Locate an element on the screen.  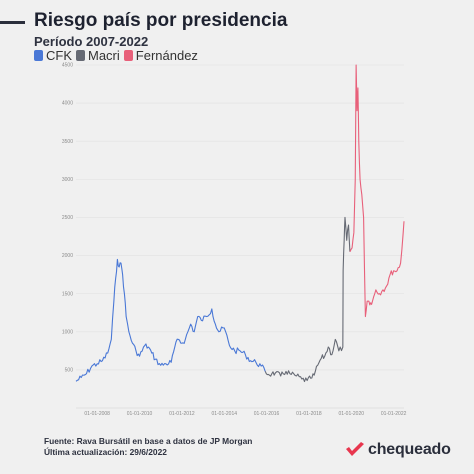
x-tick-label-2020: 01-01-2020 is located at coordinates (351, 414).